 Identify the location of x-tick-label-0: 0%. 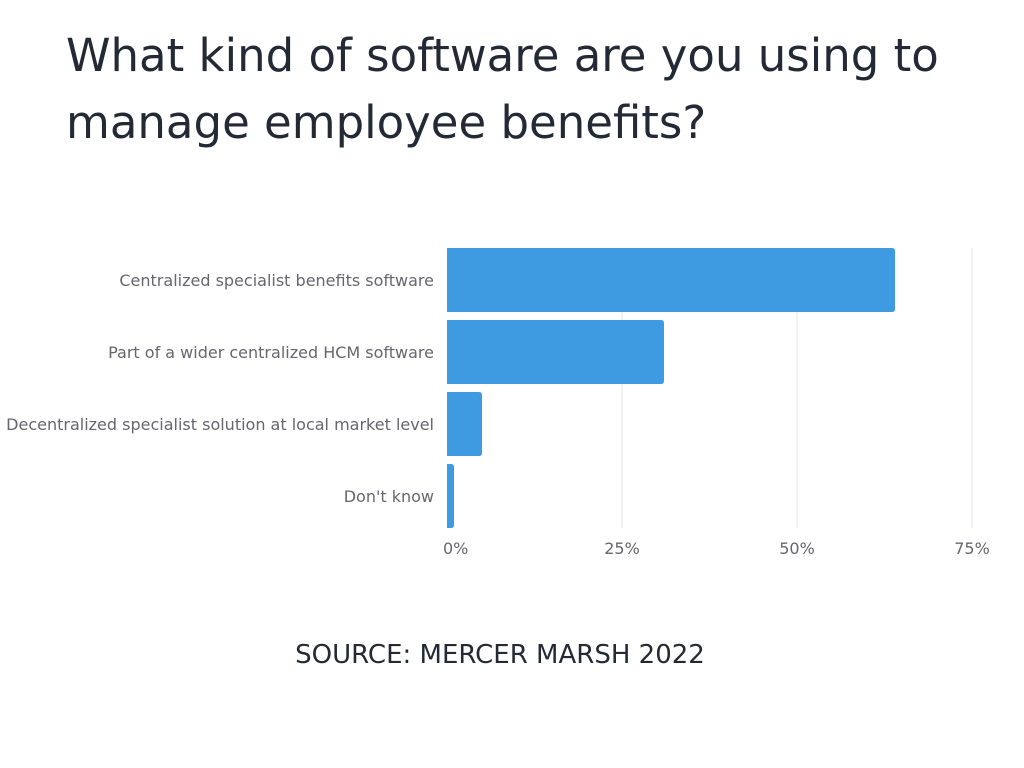
(455, 548).